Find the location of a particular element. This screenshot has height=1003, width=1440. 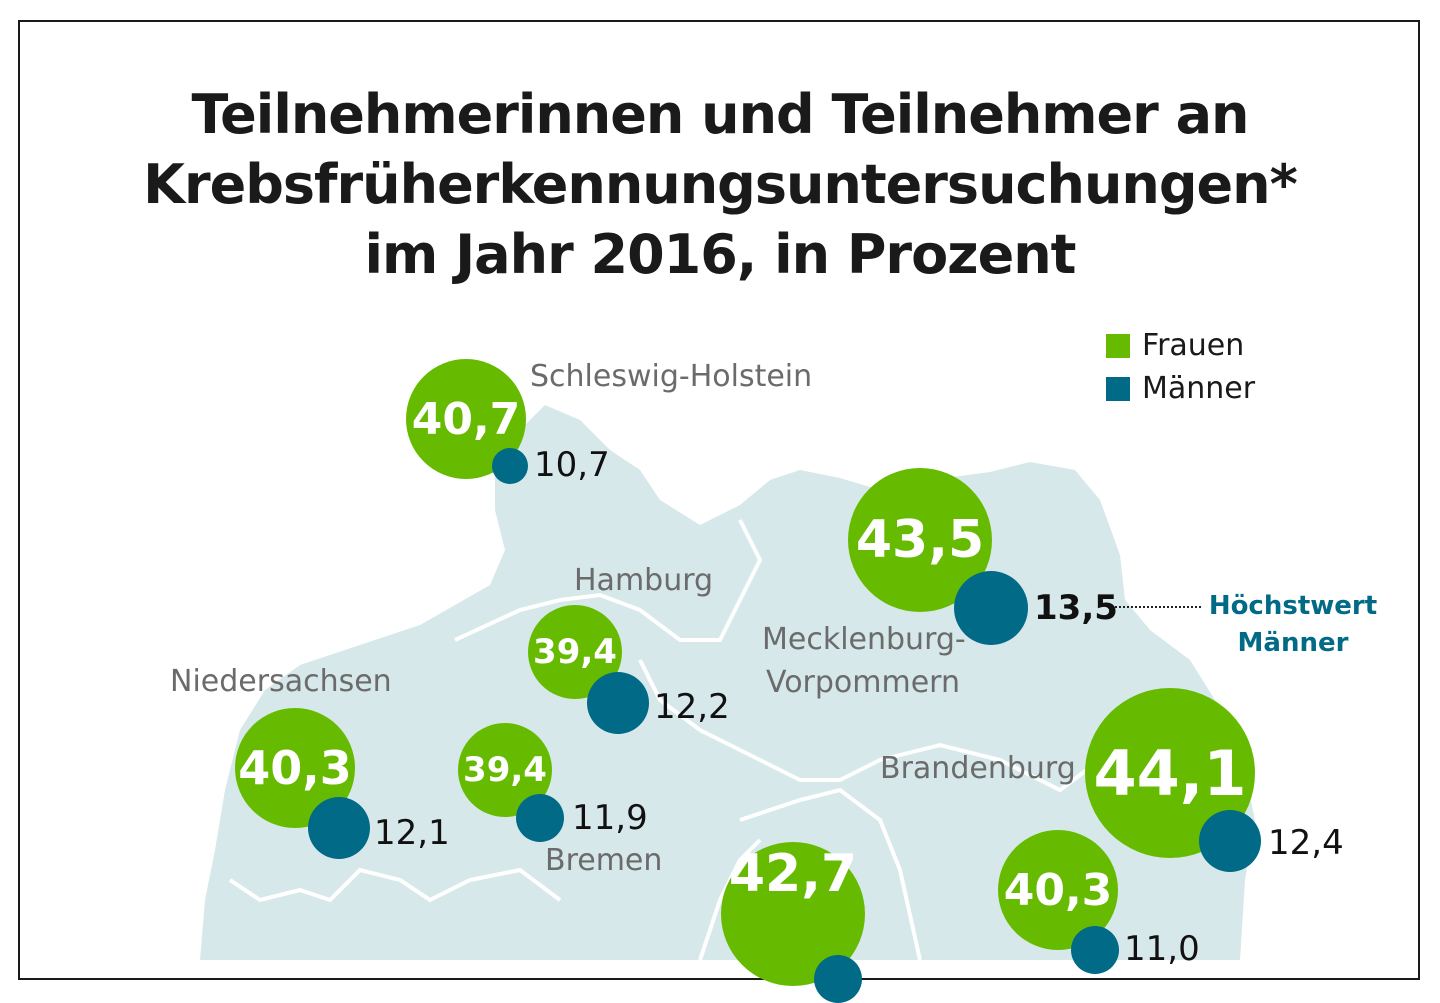

bubble-maenner-east-state is located at coordinates (1095, 950).